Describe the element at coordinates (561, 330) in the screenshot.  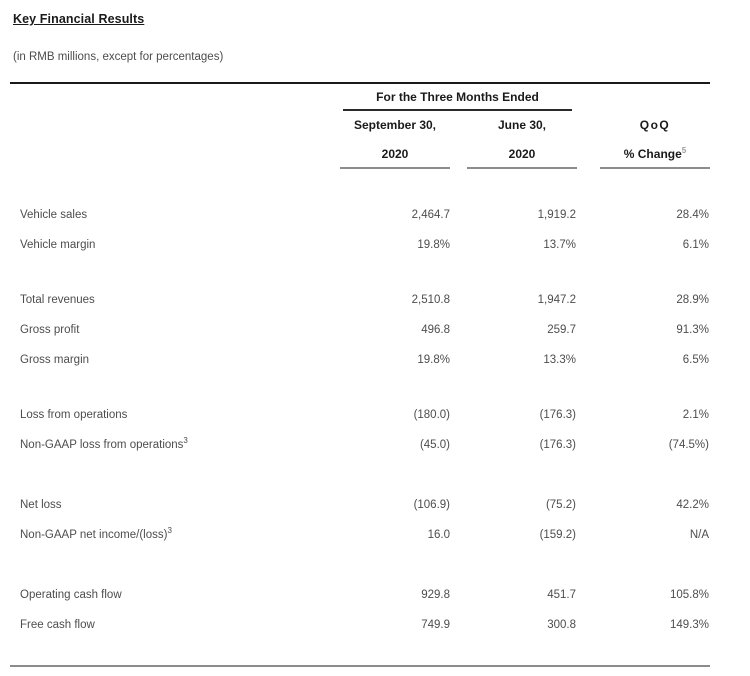
I see `row-value-jun30: 259.7` at that location.